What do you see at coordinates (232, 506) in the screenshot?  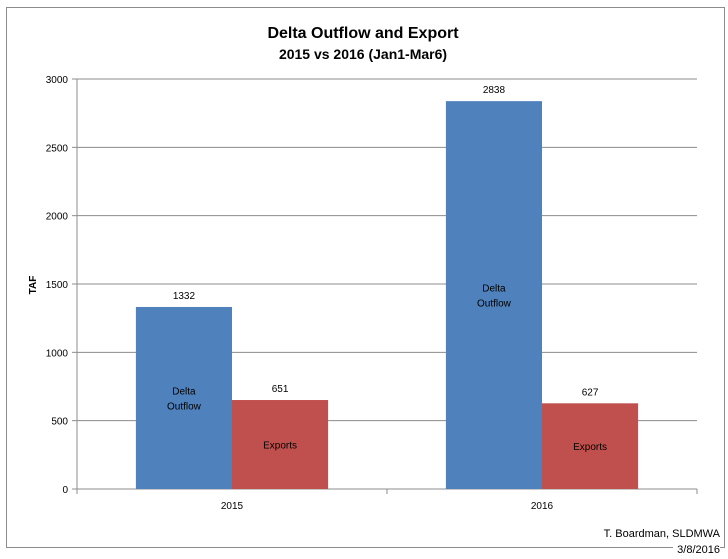 I see `x-tick-label: 2015` at bounding box center [232, 506].